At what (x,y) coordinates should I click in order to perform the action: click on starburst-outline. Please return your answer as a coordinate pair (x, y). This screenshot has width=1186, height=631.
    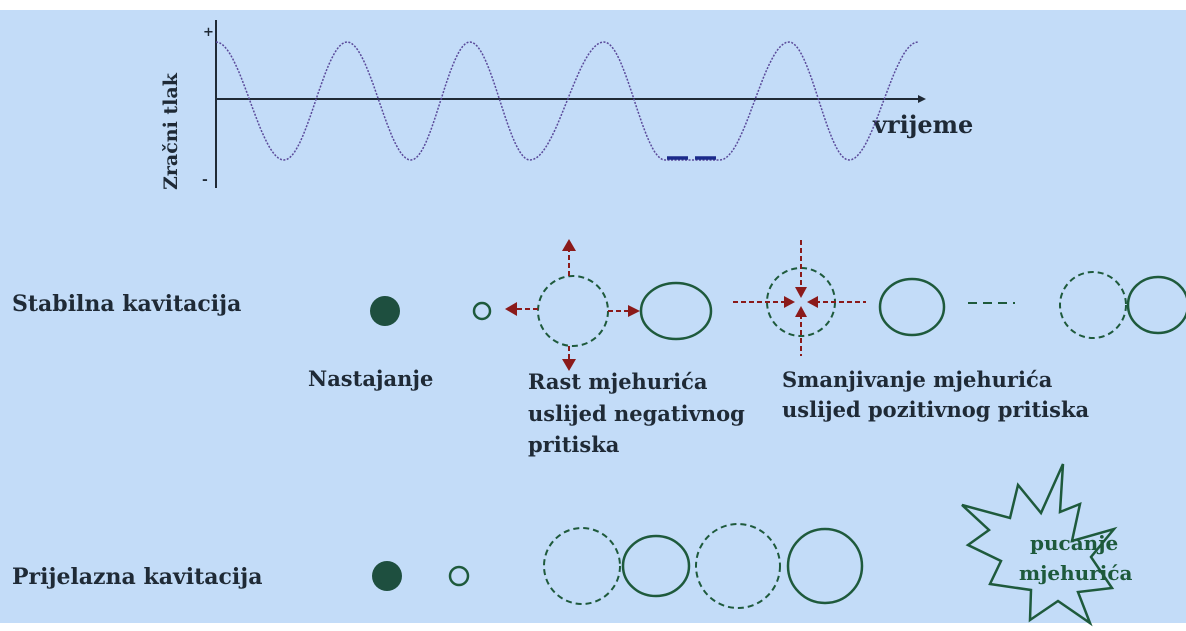
    Looking at the image, I should click on (1039, 545).